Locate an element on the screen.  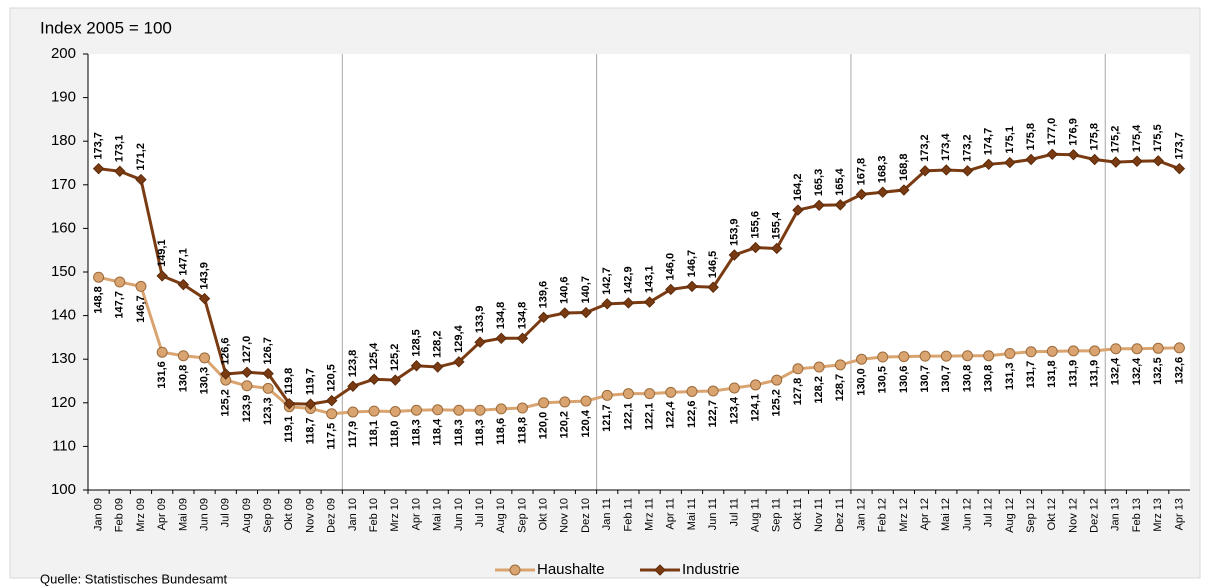
value-label: 131,7 is located at coordinates (1031, 375).